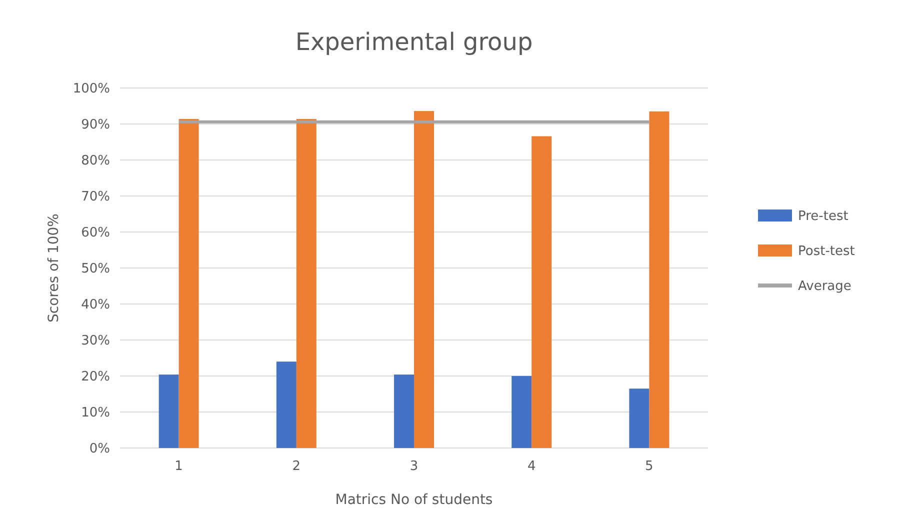 This screenshot has width=911, height=524. Describe the element at coordinates (414, 42) in the screenshot. I see `chart-title: Experimental group` at that location.